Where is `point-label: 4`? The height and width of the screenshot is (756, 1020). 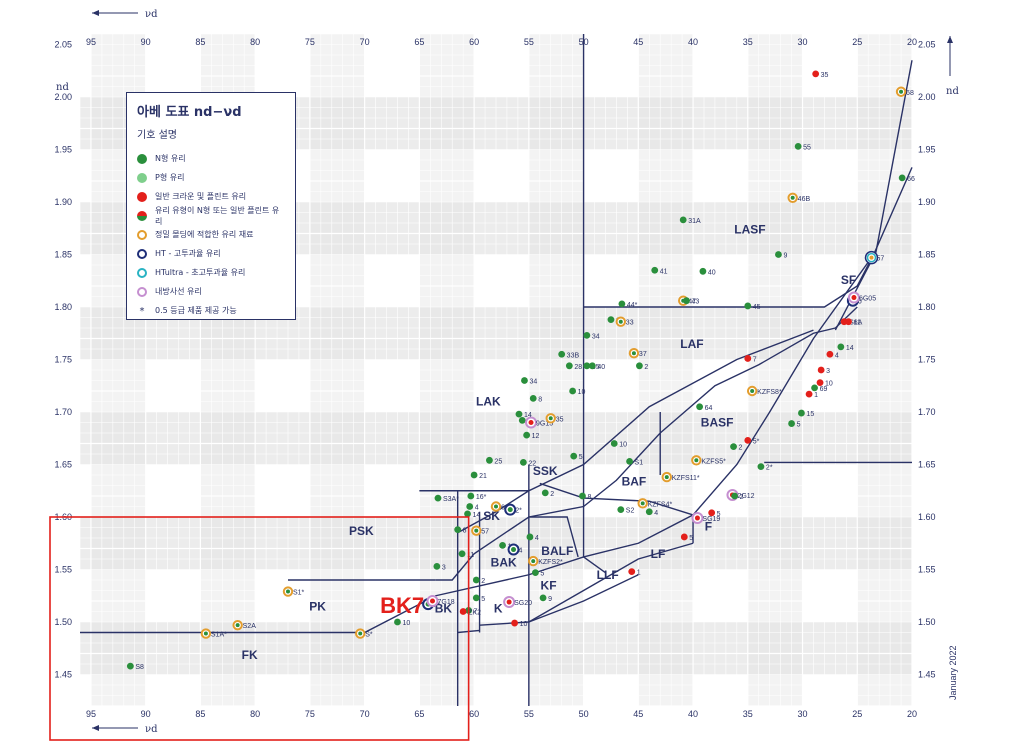
point-label: 4 is located at coordinates (837, 355).